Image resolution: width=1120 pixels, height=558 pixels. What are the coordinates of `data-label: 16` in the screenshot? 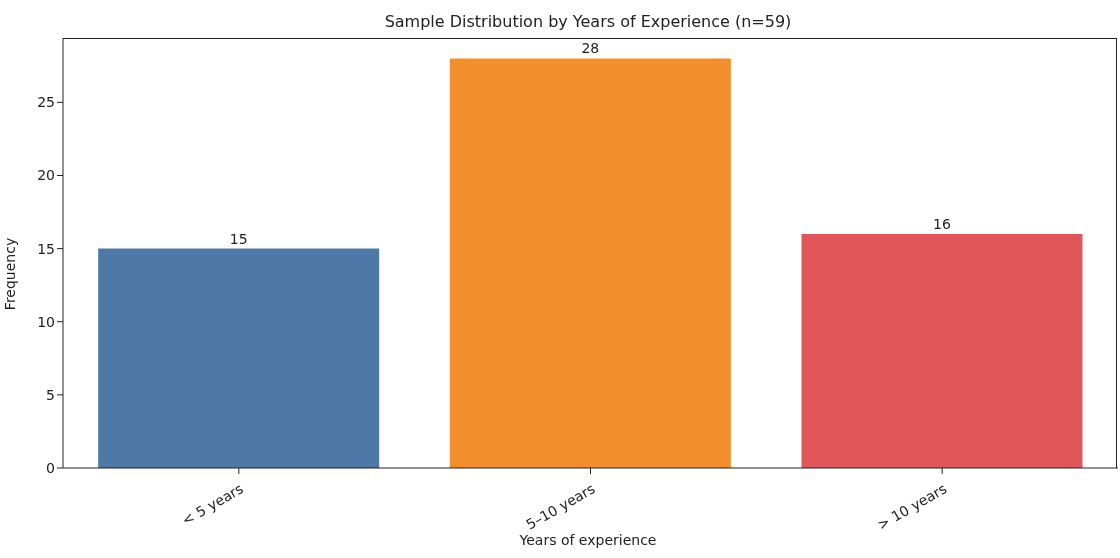 It's located at (942, 223).